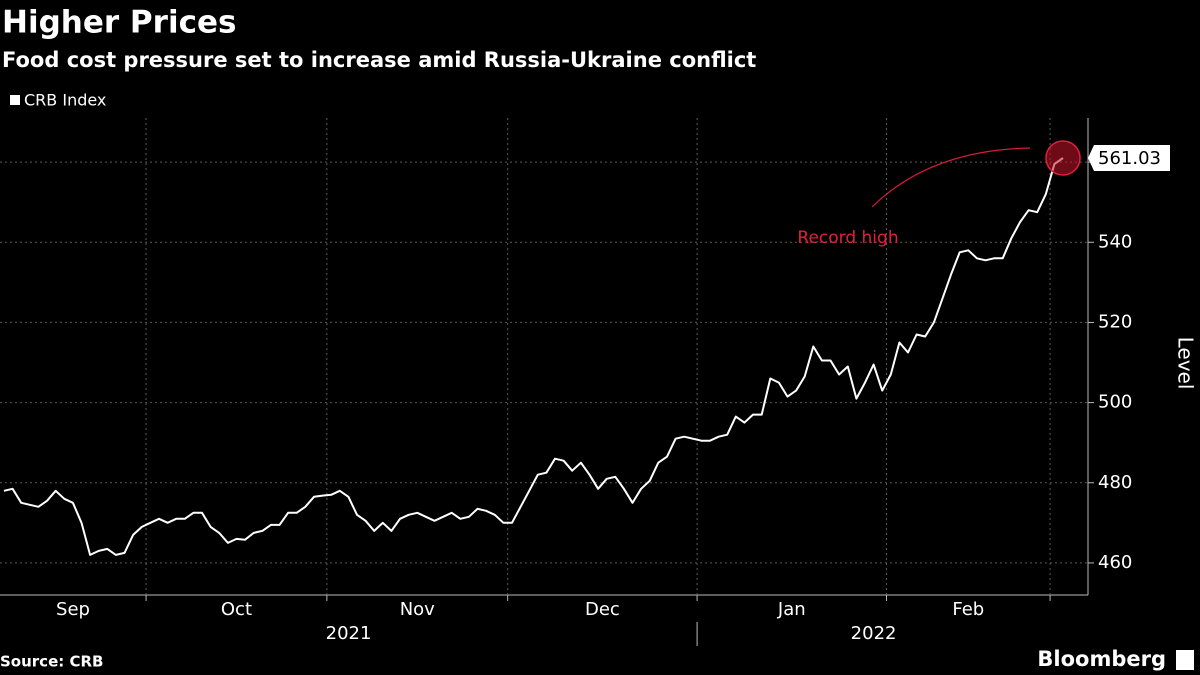  Describe the element at coordinates (968, 609) in the screenshot. I see `x-tick-label: Feb` at that location.